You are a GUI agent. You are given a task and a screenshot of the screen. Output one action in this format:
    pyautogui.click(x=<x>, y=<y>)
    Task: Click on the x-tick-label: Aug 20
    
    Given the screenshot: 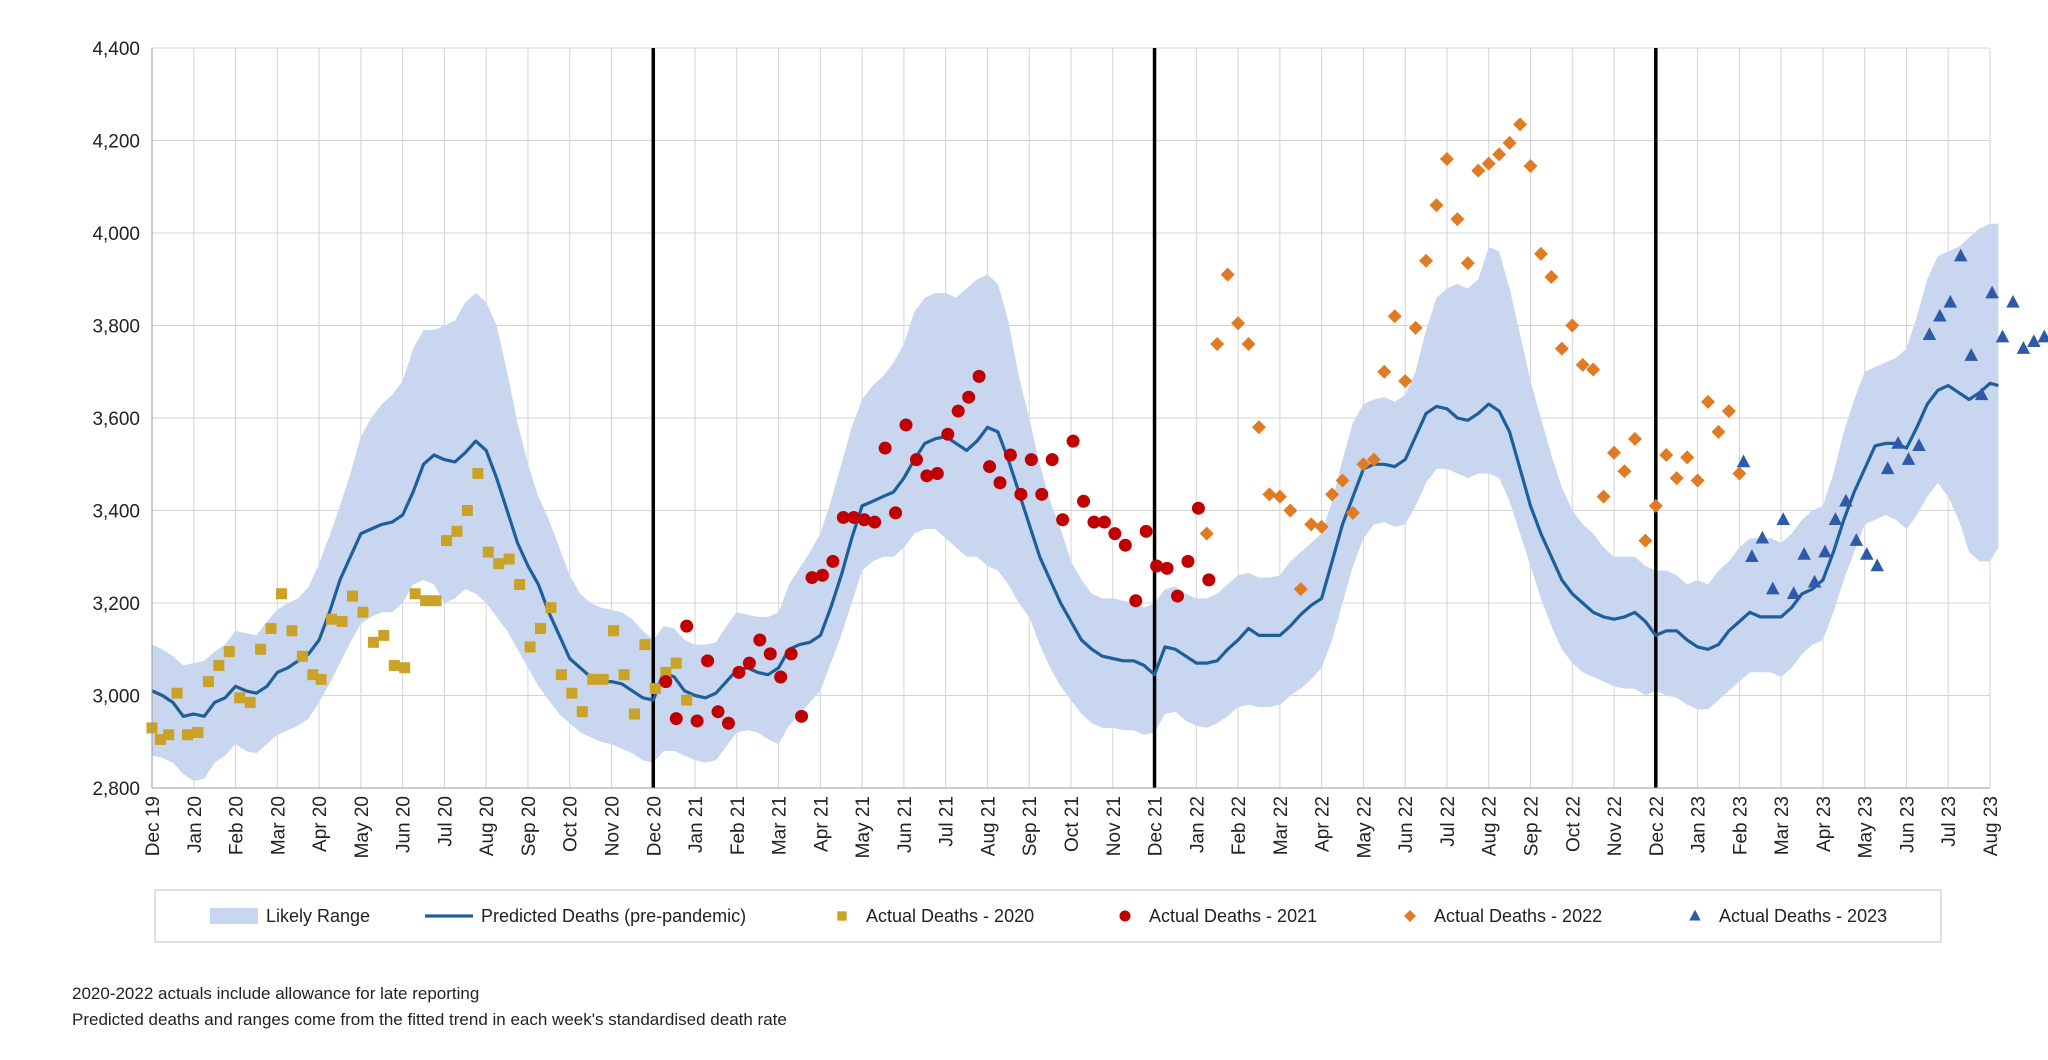 What is the action you would take?
    pyautogui.click(x=487, y=826)
    